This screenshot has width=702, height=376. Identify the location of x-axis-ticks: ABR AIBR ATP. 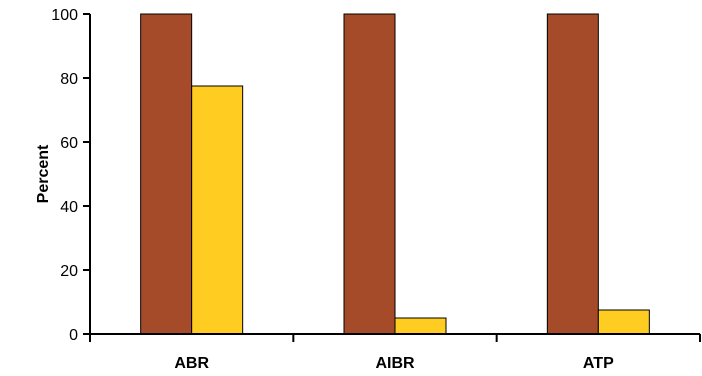
(395, 353).